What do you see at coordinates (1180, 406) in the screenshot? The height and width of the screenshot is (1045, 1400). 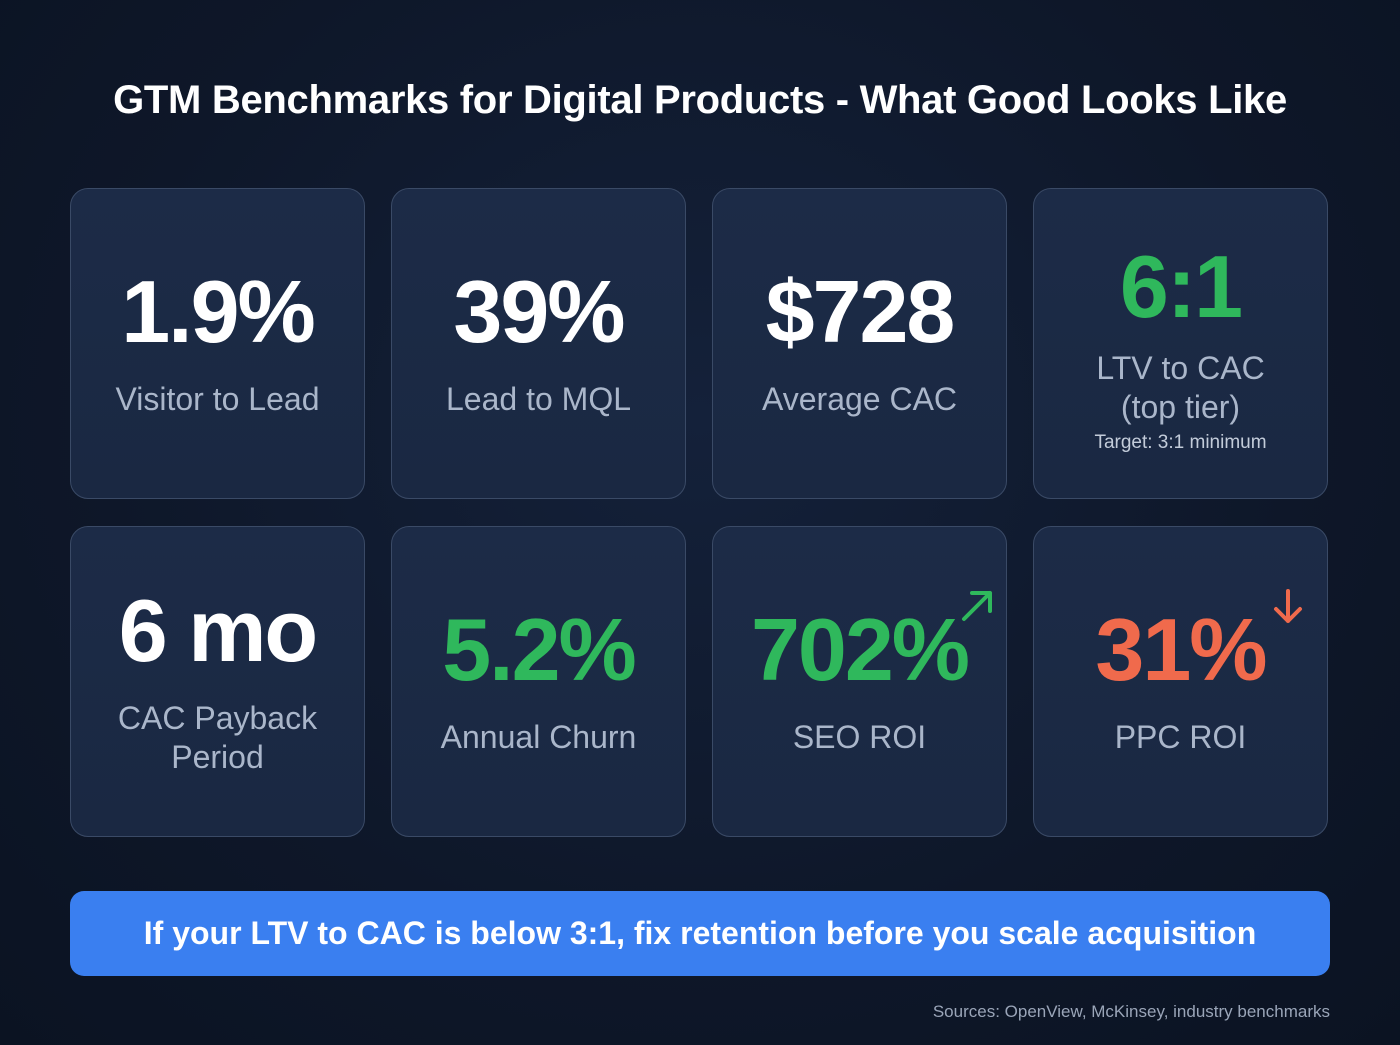 I see `metric-label-line2: (top tier)` at bounding box center [1180, 406].